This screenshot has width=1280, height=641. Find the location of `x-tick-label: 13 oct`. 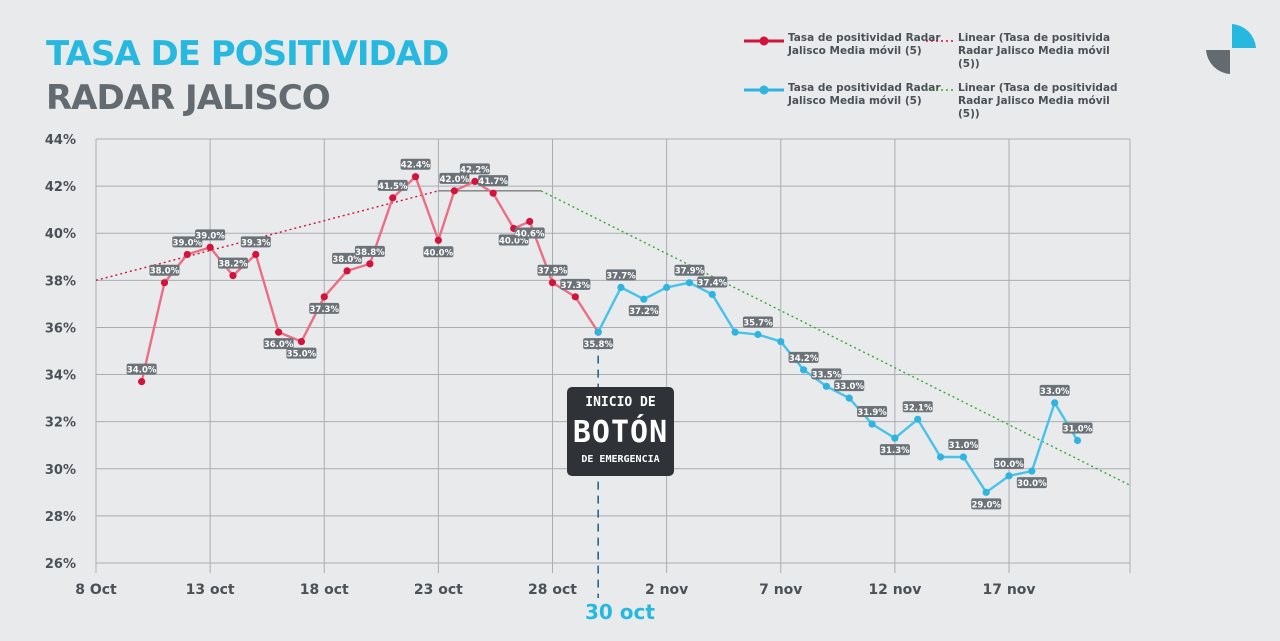

x-tick-label: 13 oct is located at coordinates (210, 590).